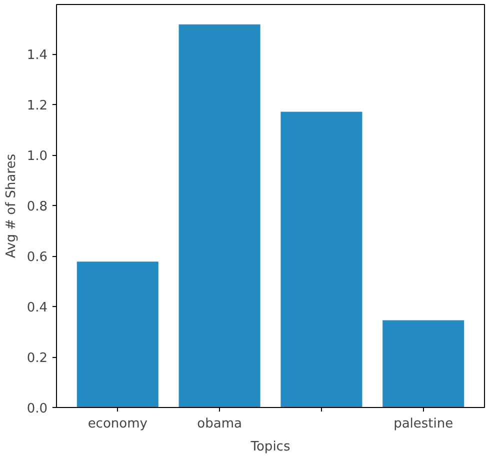  Describe the element at coordinates (118, 424) in the screenshot. I see `x-tick-label: economy` at that location.